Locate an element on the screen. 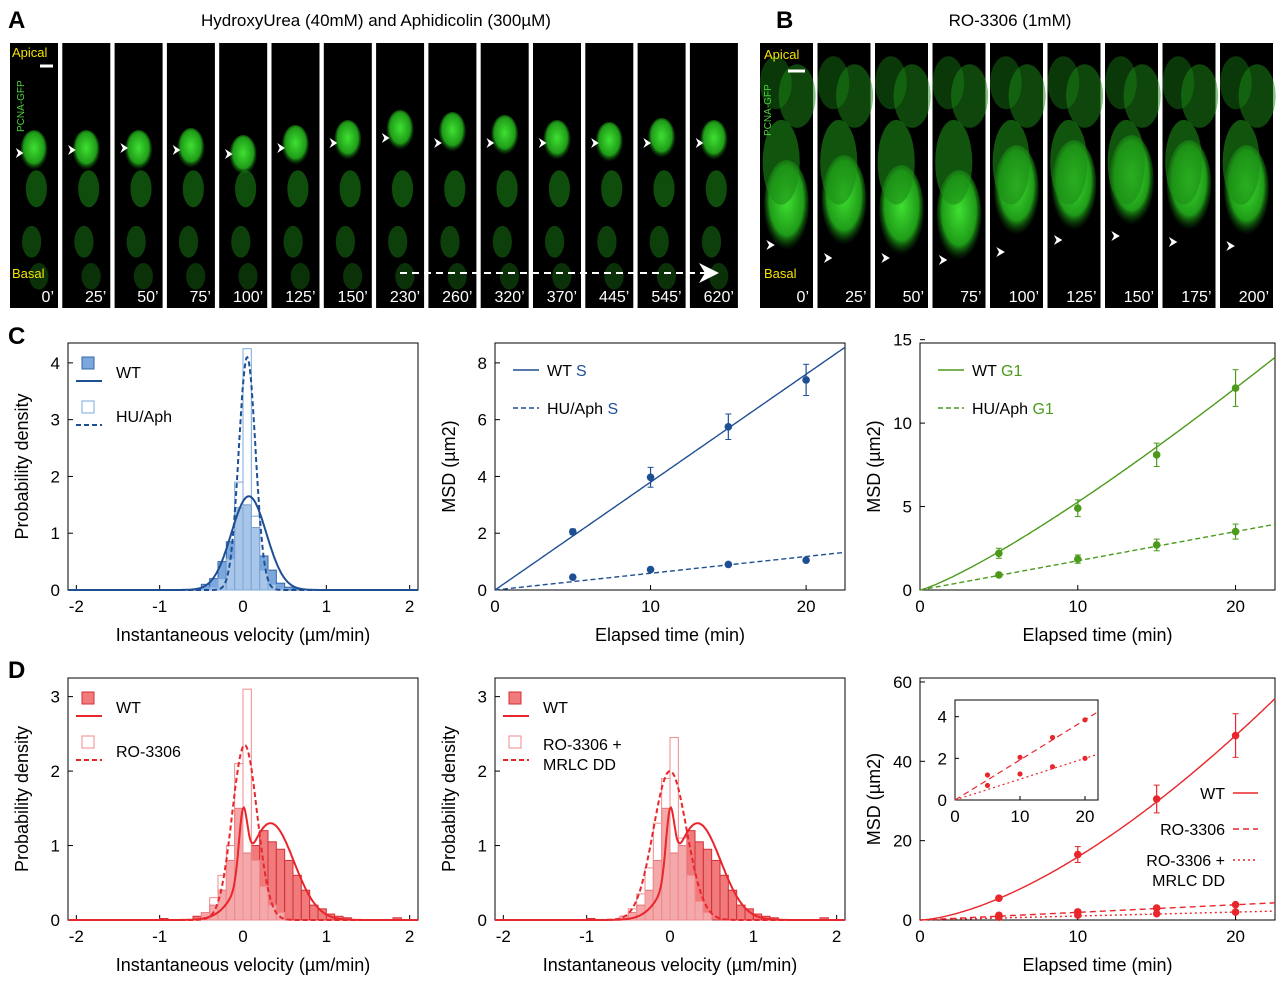  x-tick-label: -2 is located at coordinates (76, 606).